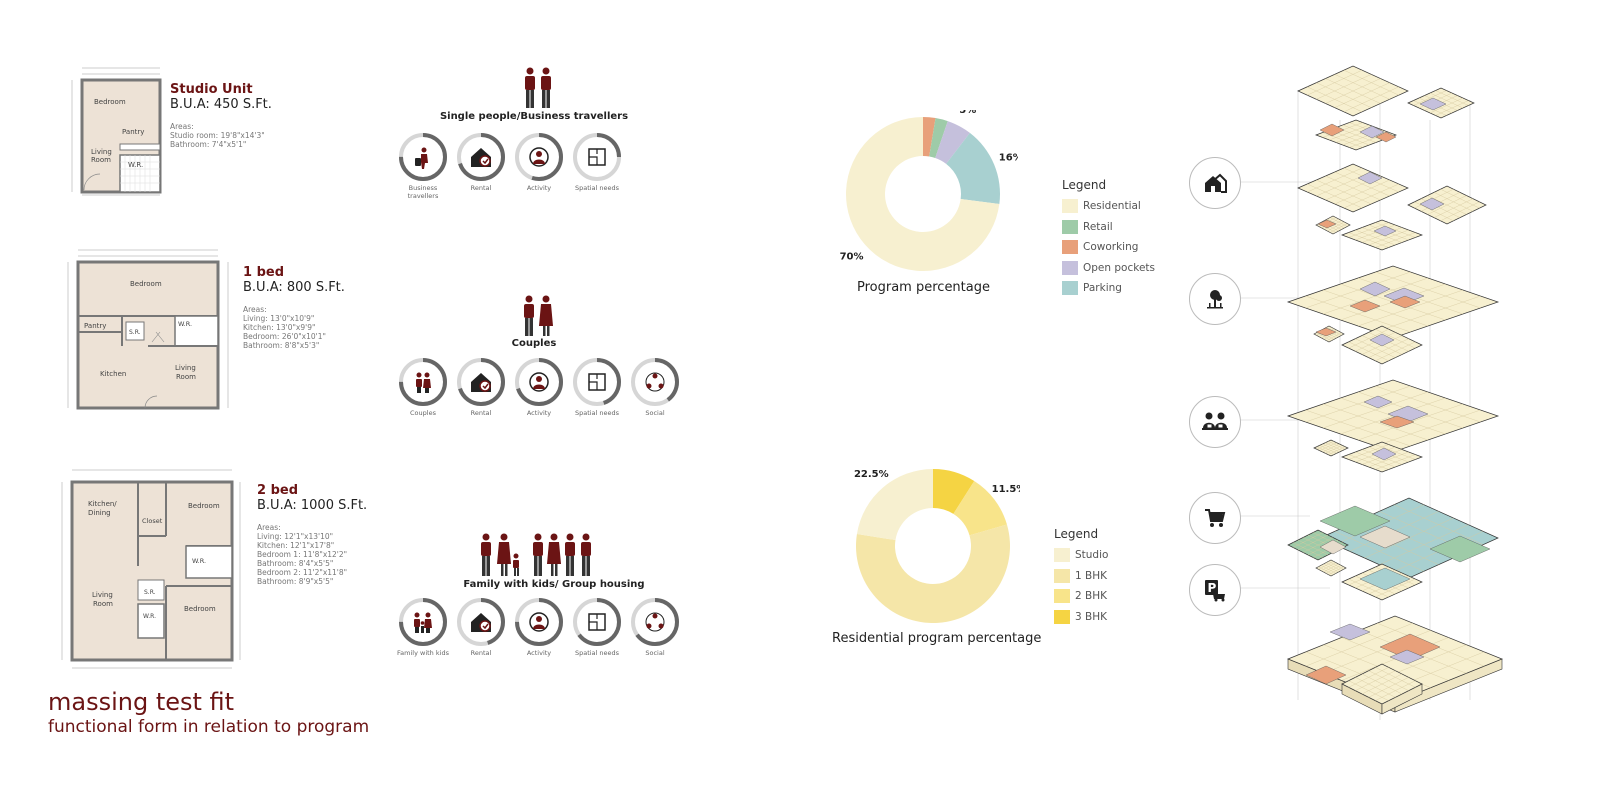  What do you see at coordinates (281, 345) in the screenshot?
I see `area-item: Bathroom: 8'8"x5'3"` at bounding box center [281, 345].